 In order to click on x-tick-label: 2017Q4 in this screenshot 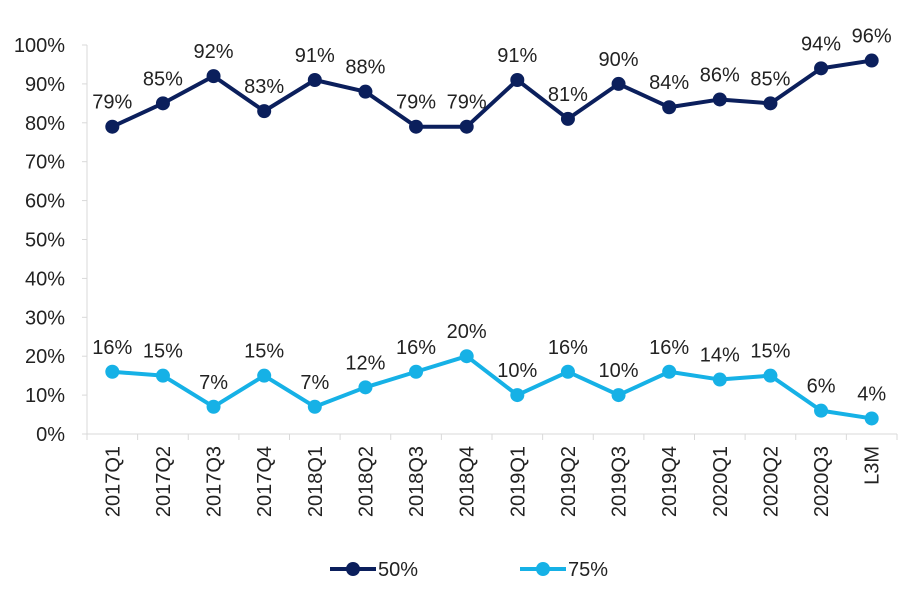, I will do `click(265, 481)`.